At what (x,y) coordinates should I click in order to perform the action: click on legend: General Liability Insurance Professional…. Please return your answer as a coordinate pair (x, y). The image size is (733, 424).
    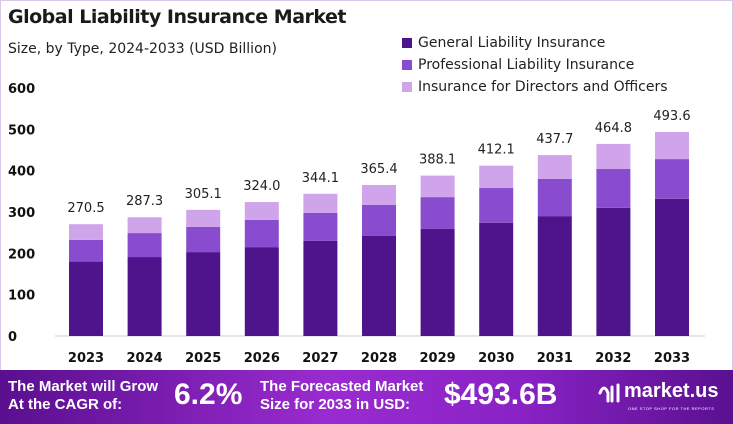
    Looking at the image, I should click on (535, 65).